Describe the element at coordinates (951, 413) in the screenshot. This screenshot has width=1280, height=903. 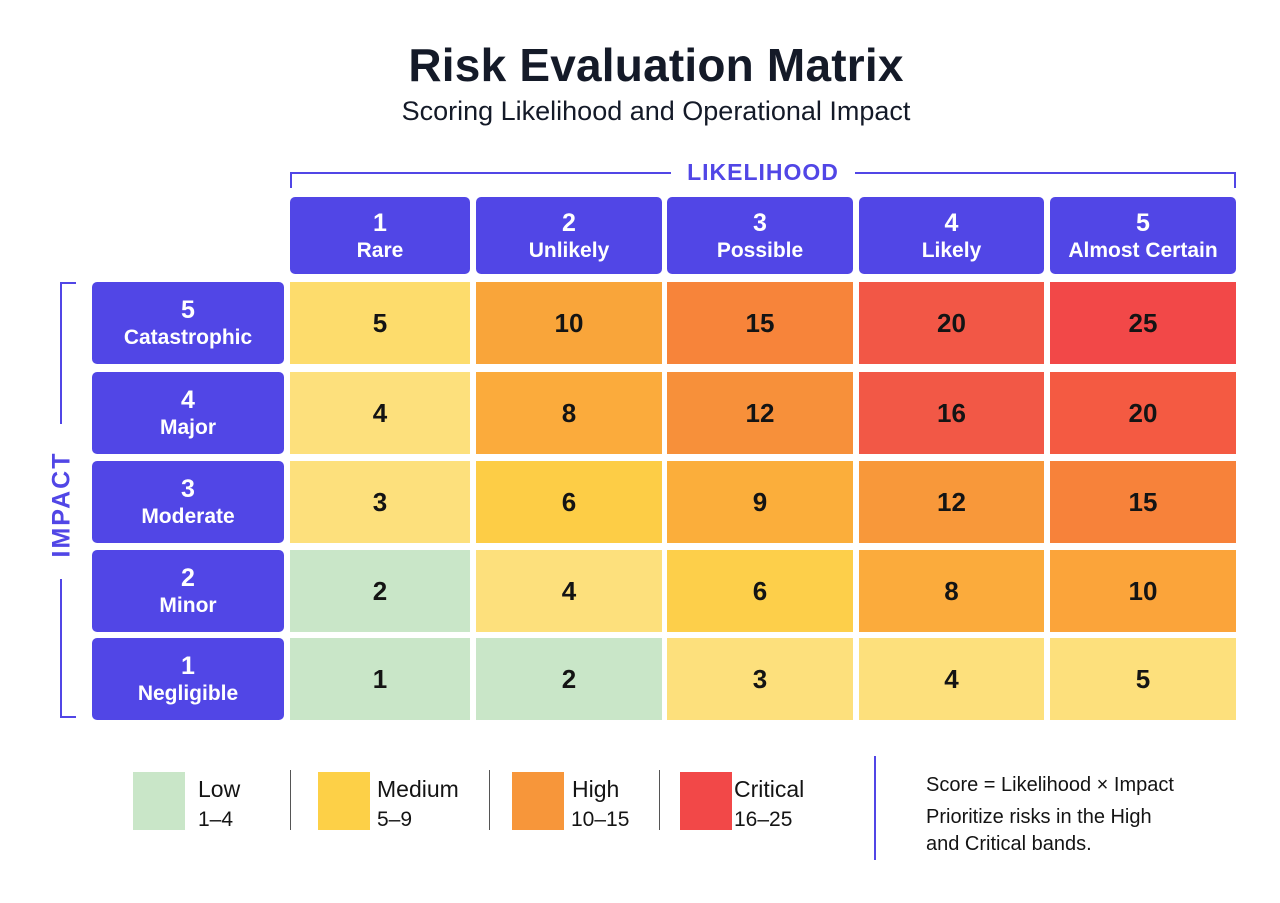
I see `score-cell: 16` at that location.